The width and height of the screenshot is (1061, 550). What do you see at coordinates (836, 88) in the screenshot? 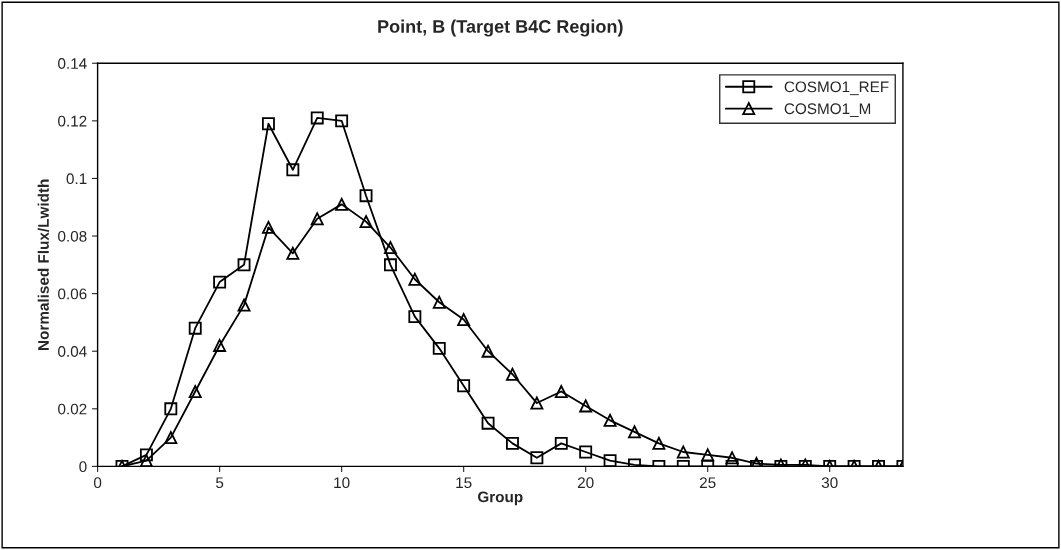
I see `legend-label: COSMO1_REF` at bounding box center [836, 88].